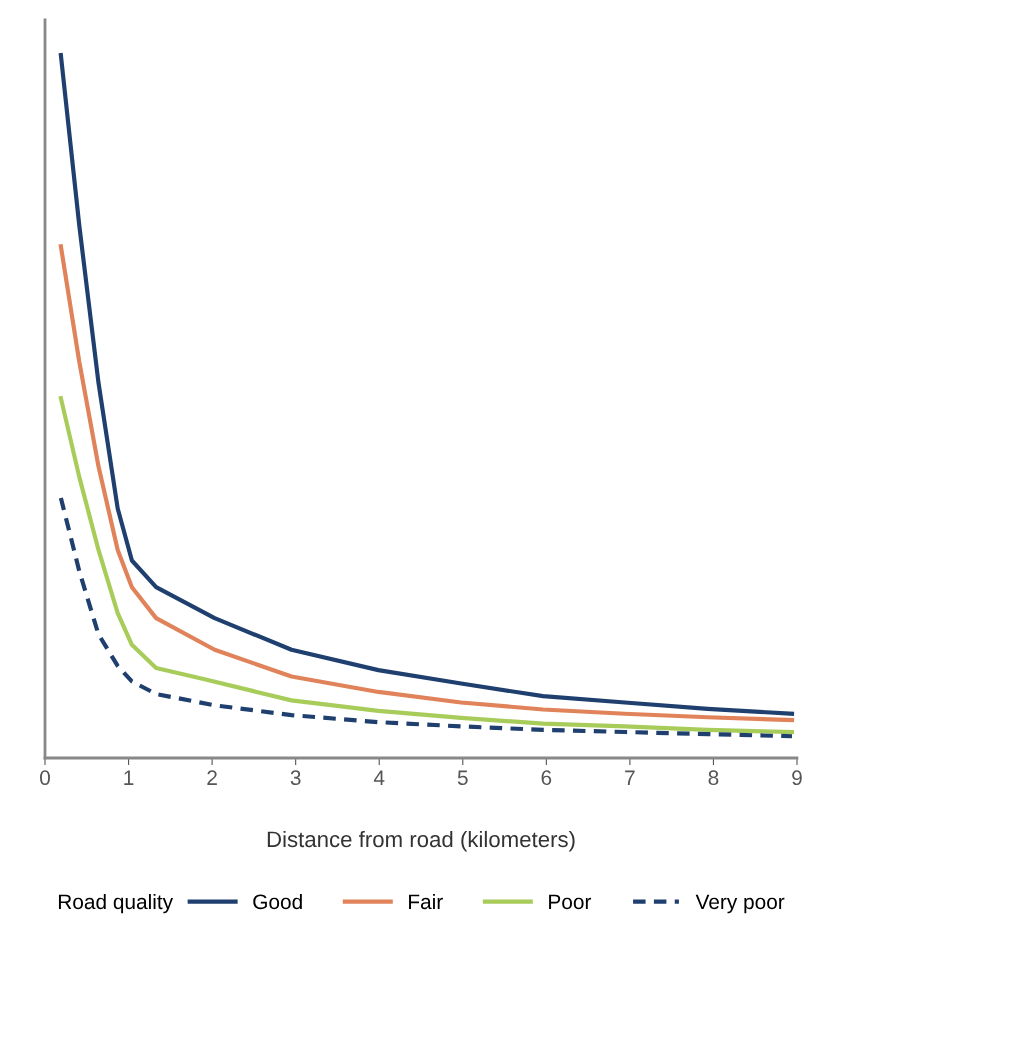 This screenshot has height=1042, width=1018. I want to click on legend-label: Very poor, so click(740, 904).